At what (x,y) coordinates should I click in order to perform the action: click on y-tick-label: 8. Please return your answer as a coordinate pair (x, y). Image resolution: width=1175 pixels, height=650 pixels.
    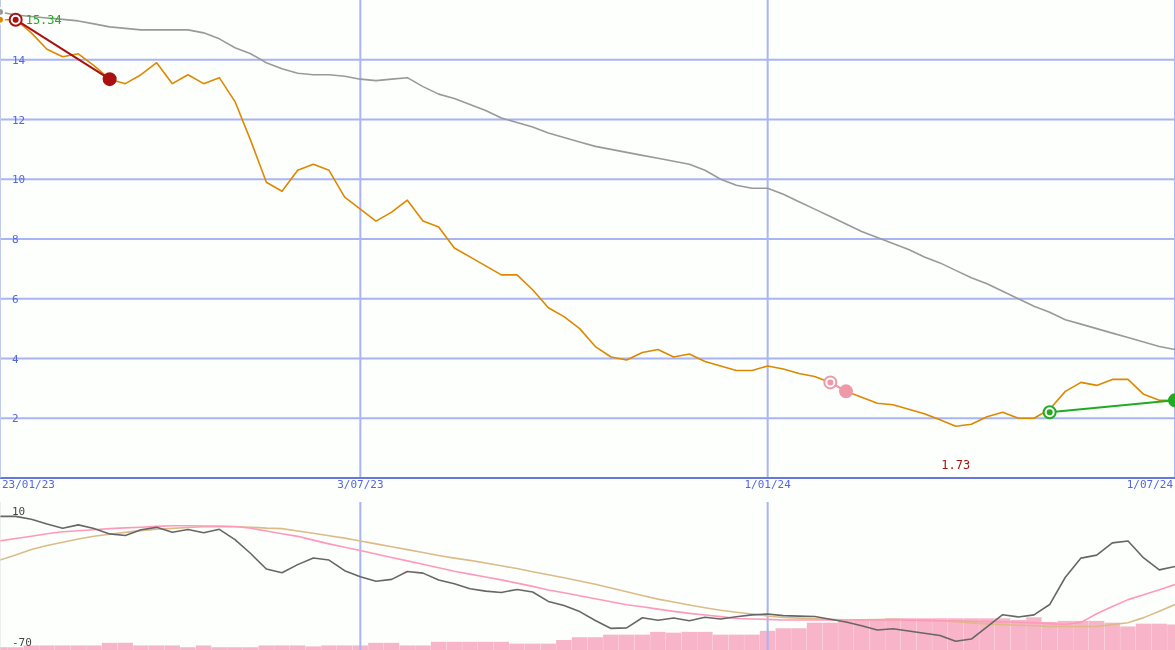
    Looking at the image, I should click on (15, 239).